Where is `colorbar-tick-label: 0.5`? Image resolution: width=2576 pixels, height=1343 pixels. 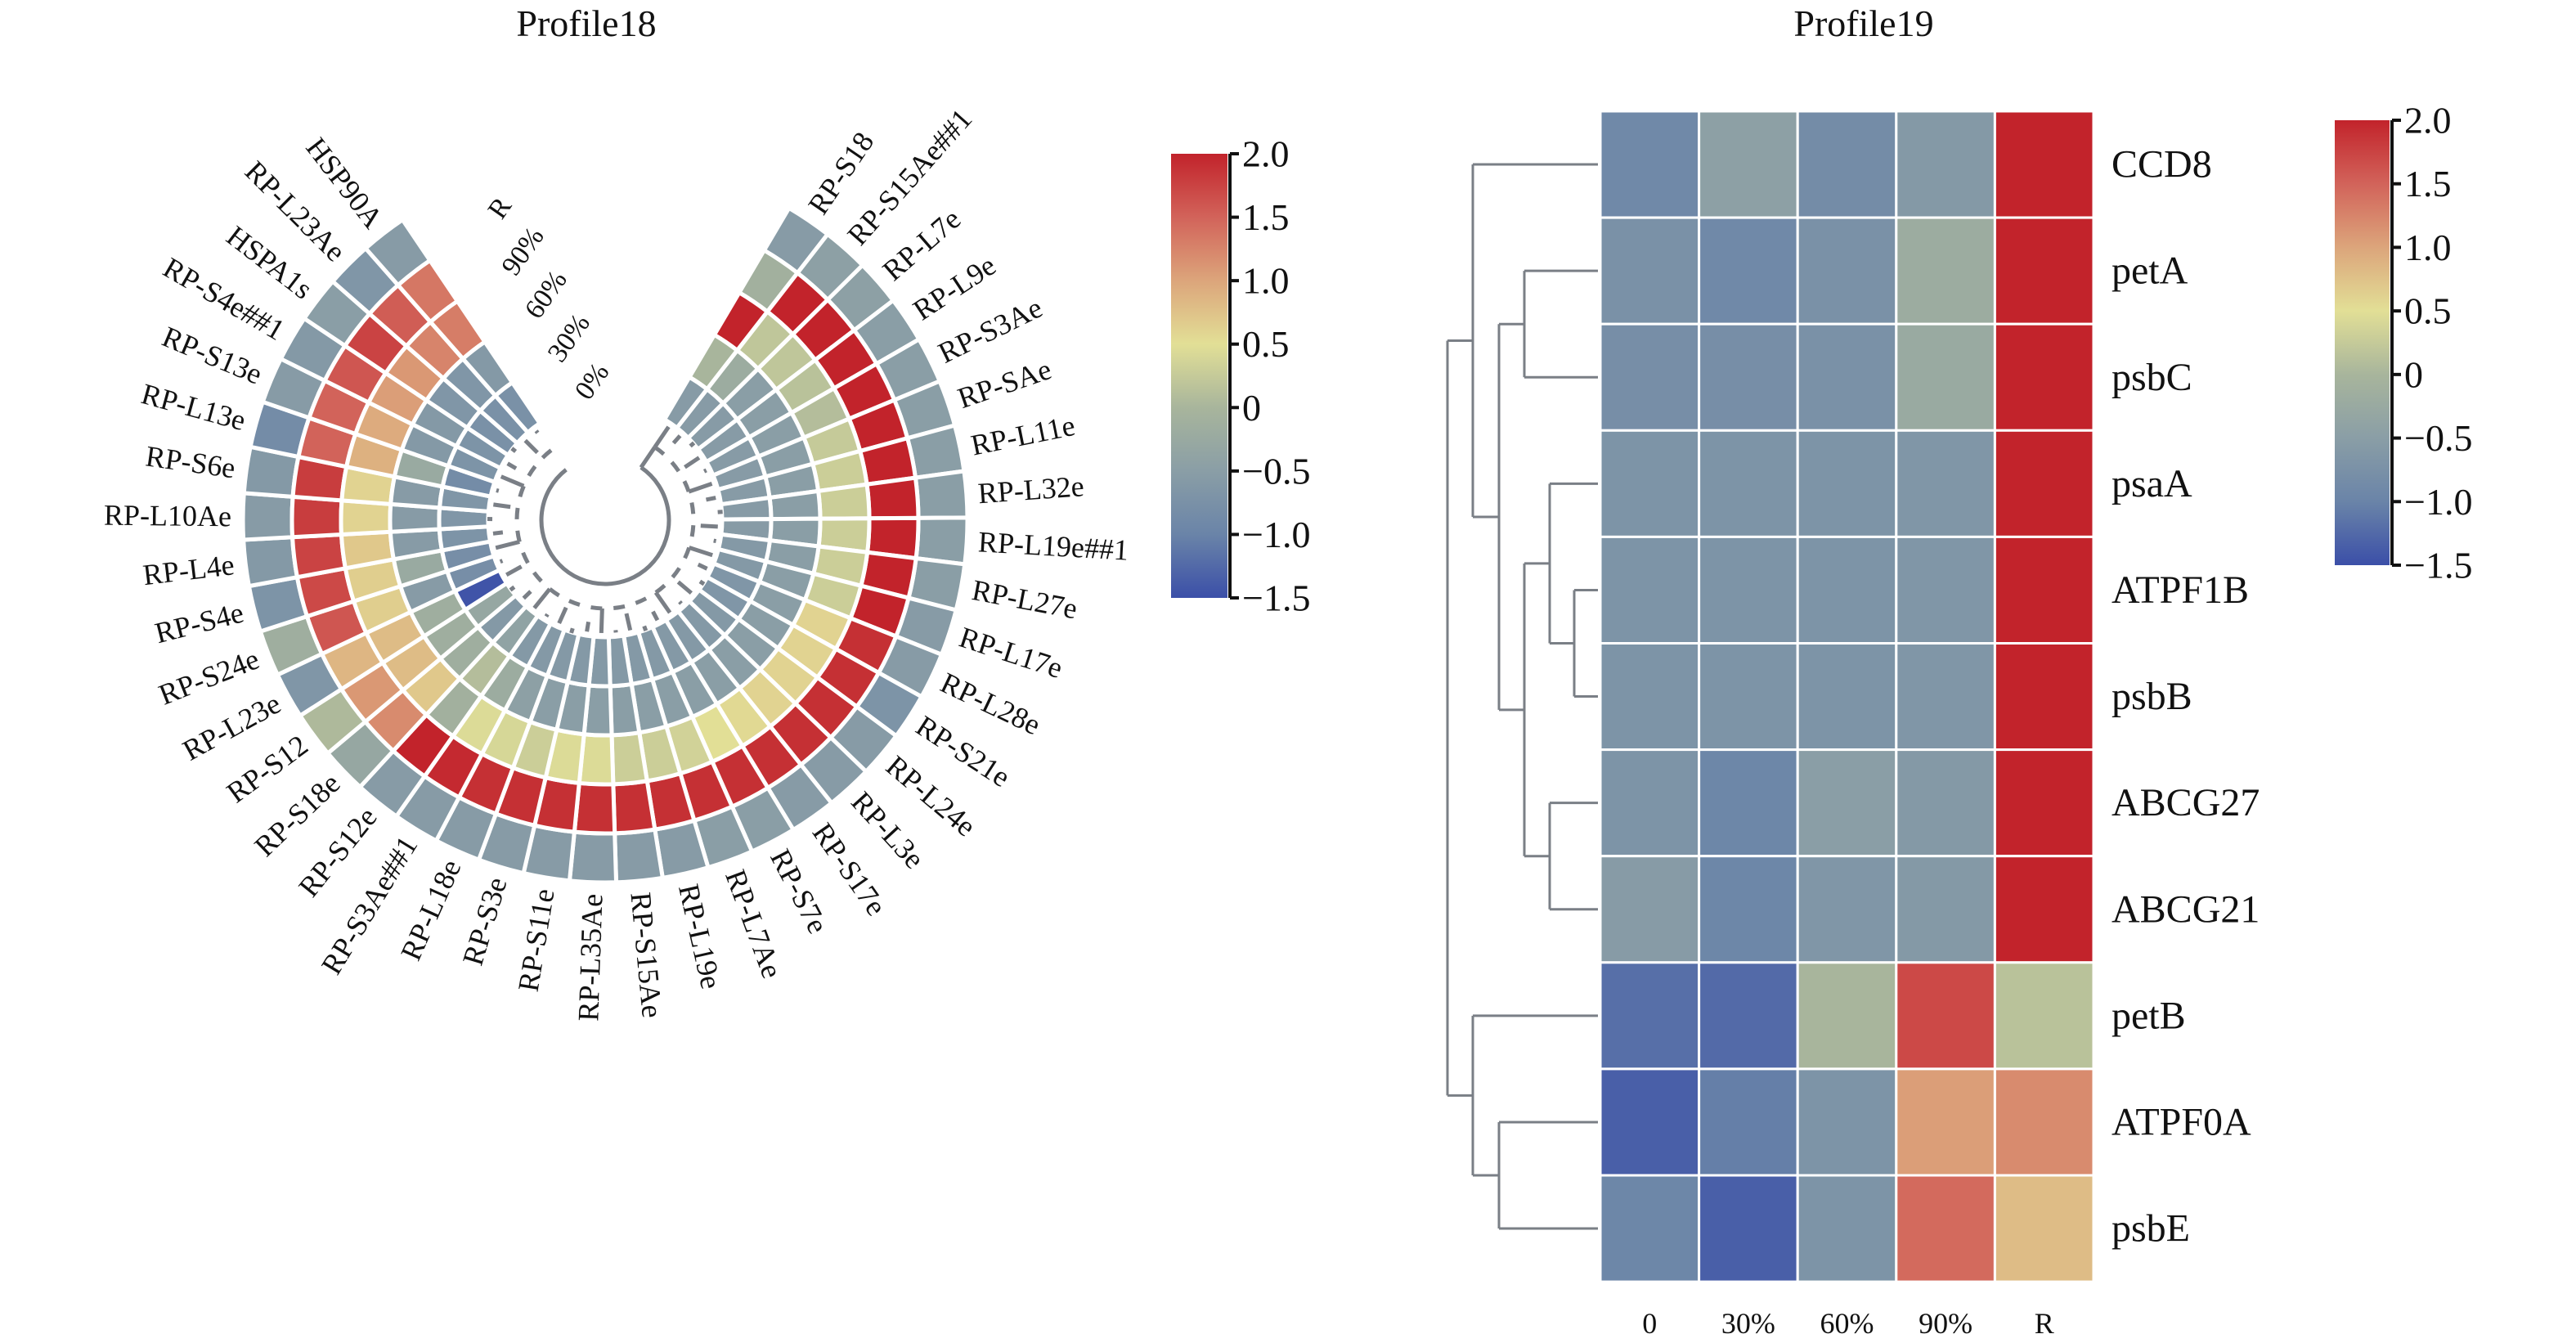
colorbar-tick-label: 0.5 is located at coordinates (1266, 344).